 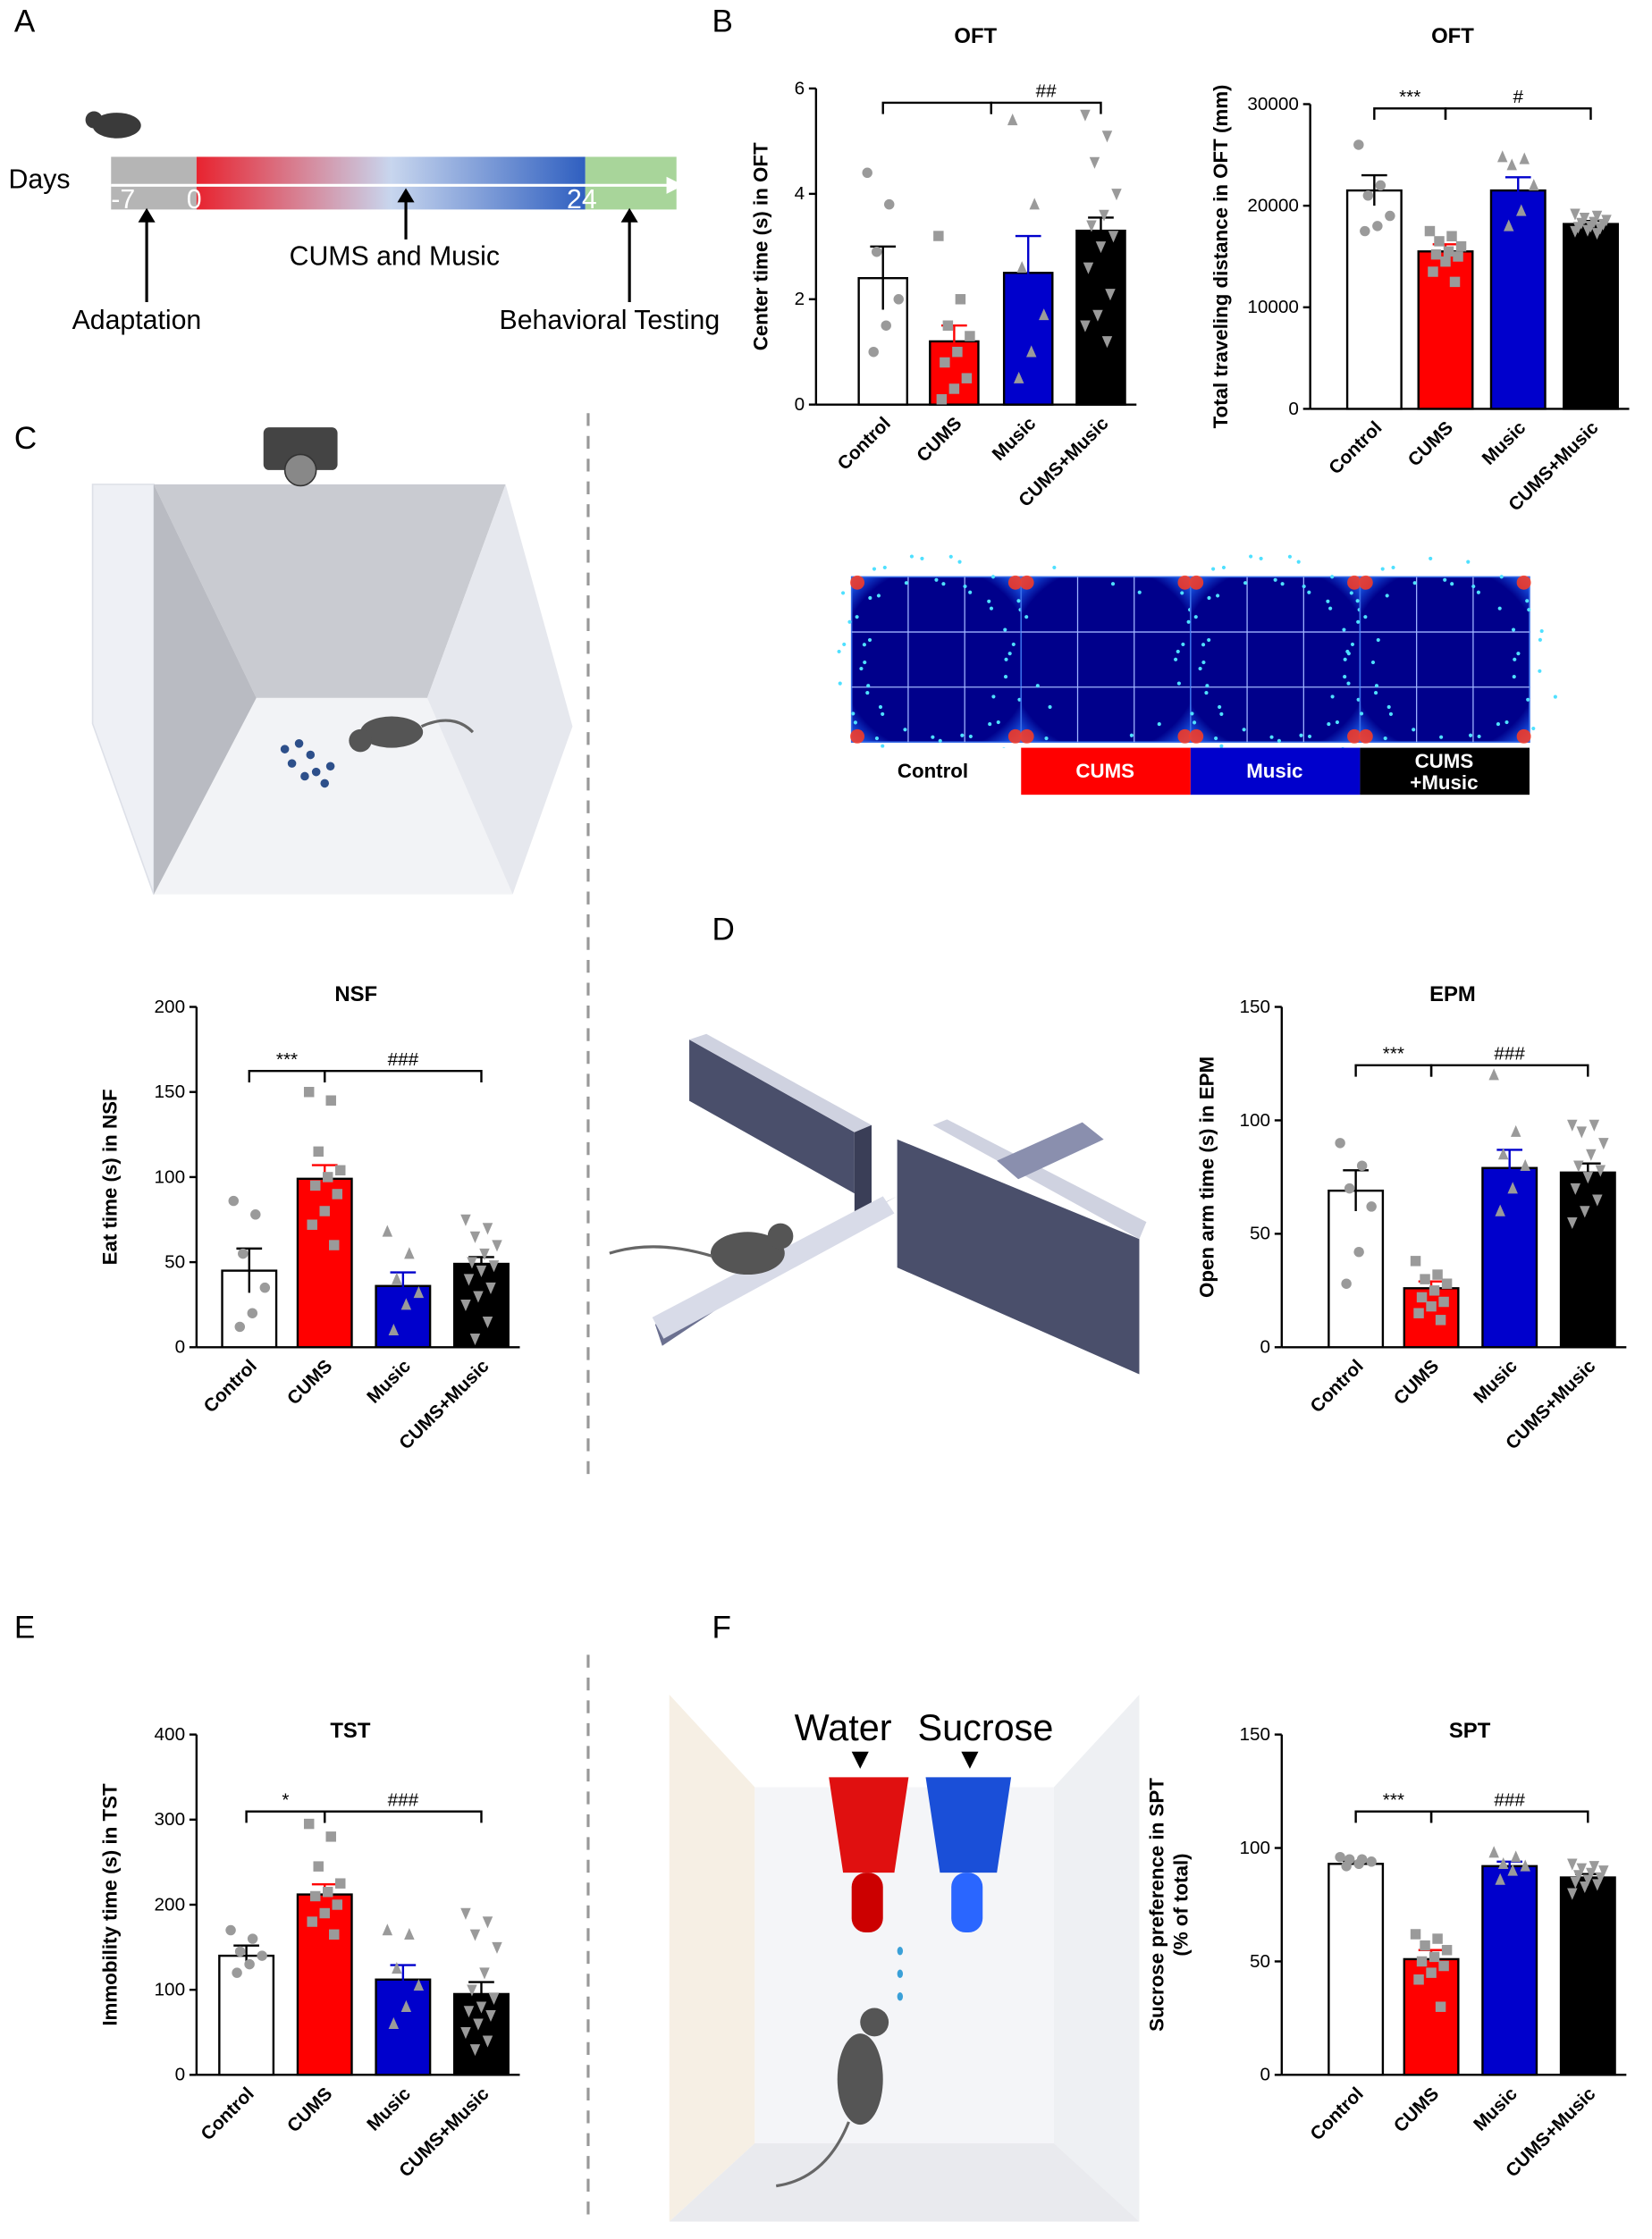 I want to click on timeline-mark: 0, so click(x=194, y=200).